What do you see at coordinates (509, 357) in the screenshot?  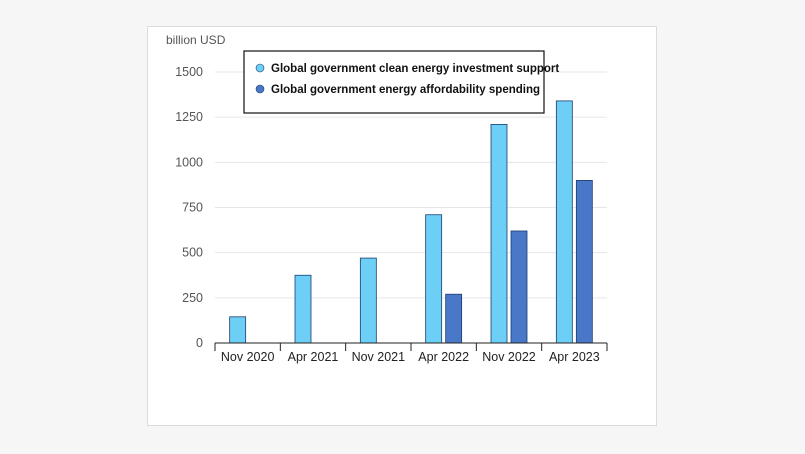 I see `x-tick-label: Nov 2022` at bounding box center [509, 357].